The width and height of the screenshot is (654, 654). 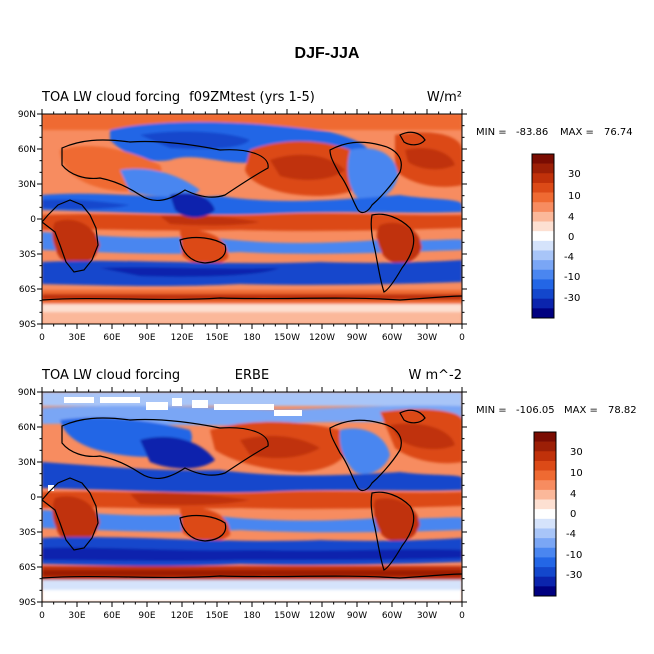 I want to click on lon-tick-label: 150E, so click(x=217, y=338).